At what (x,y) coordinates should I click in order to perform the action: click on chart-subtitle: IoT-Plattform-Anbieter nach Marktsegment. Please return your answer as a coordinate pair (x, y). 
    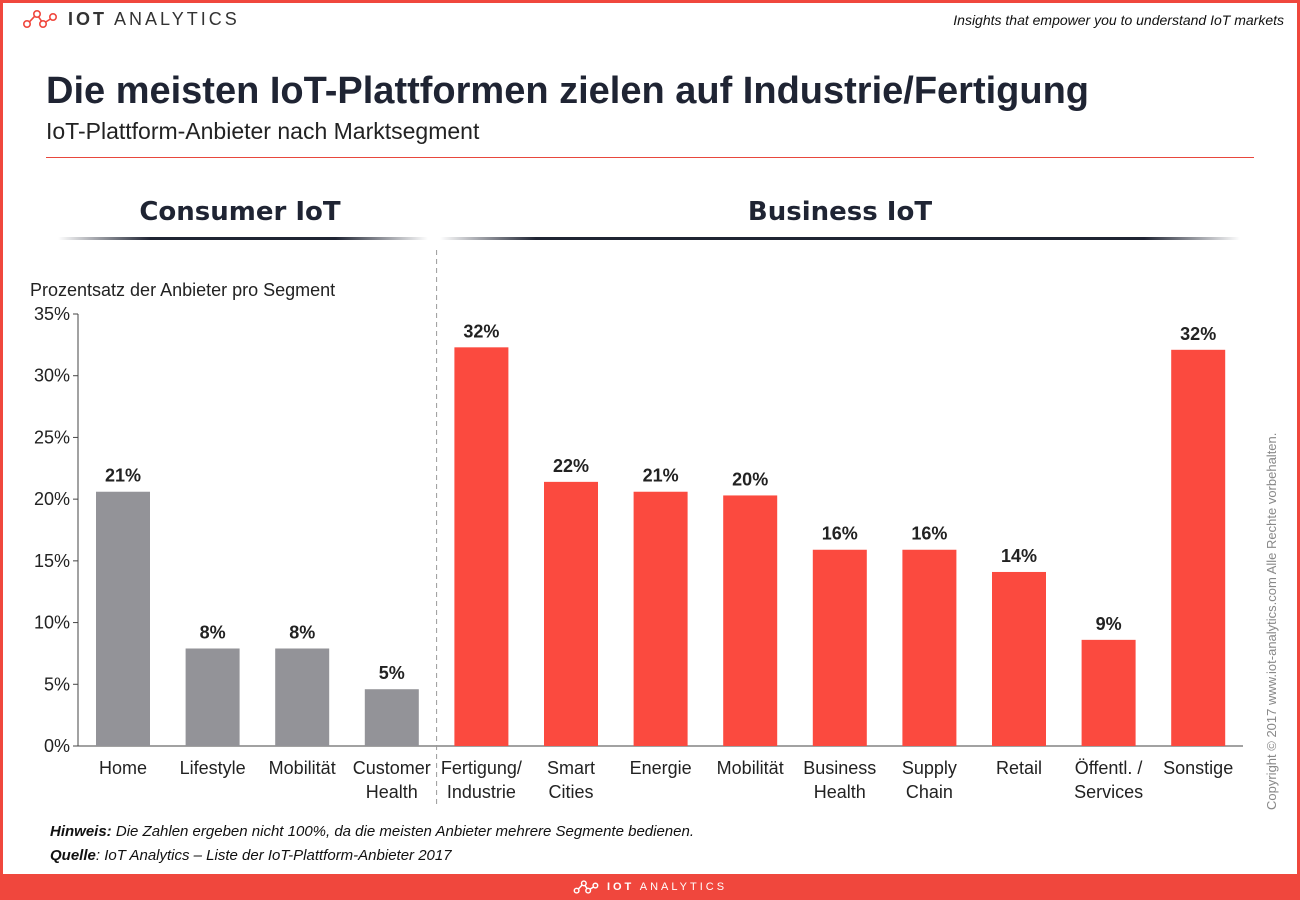
    Looking at the image, I should click on (263, 131).